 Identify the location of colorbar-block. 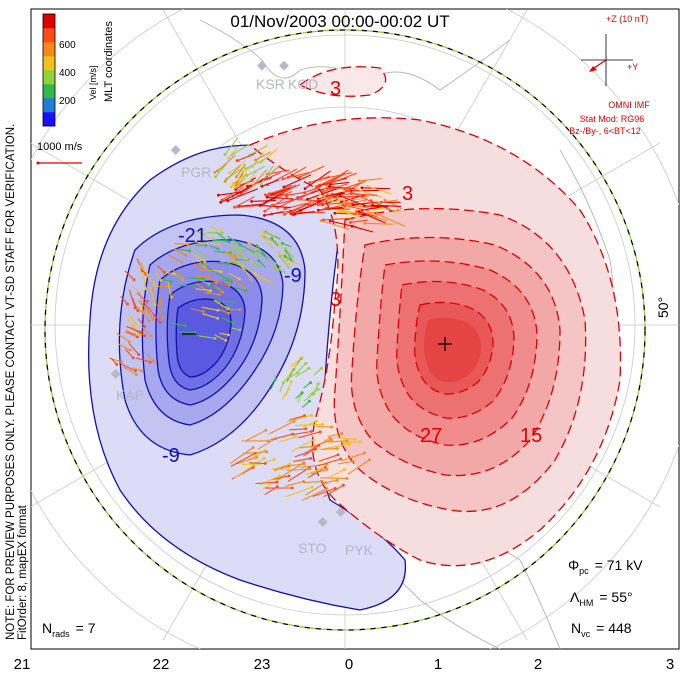
(49, 49).